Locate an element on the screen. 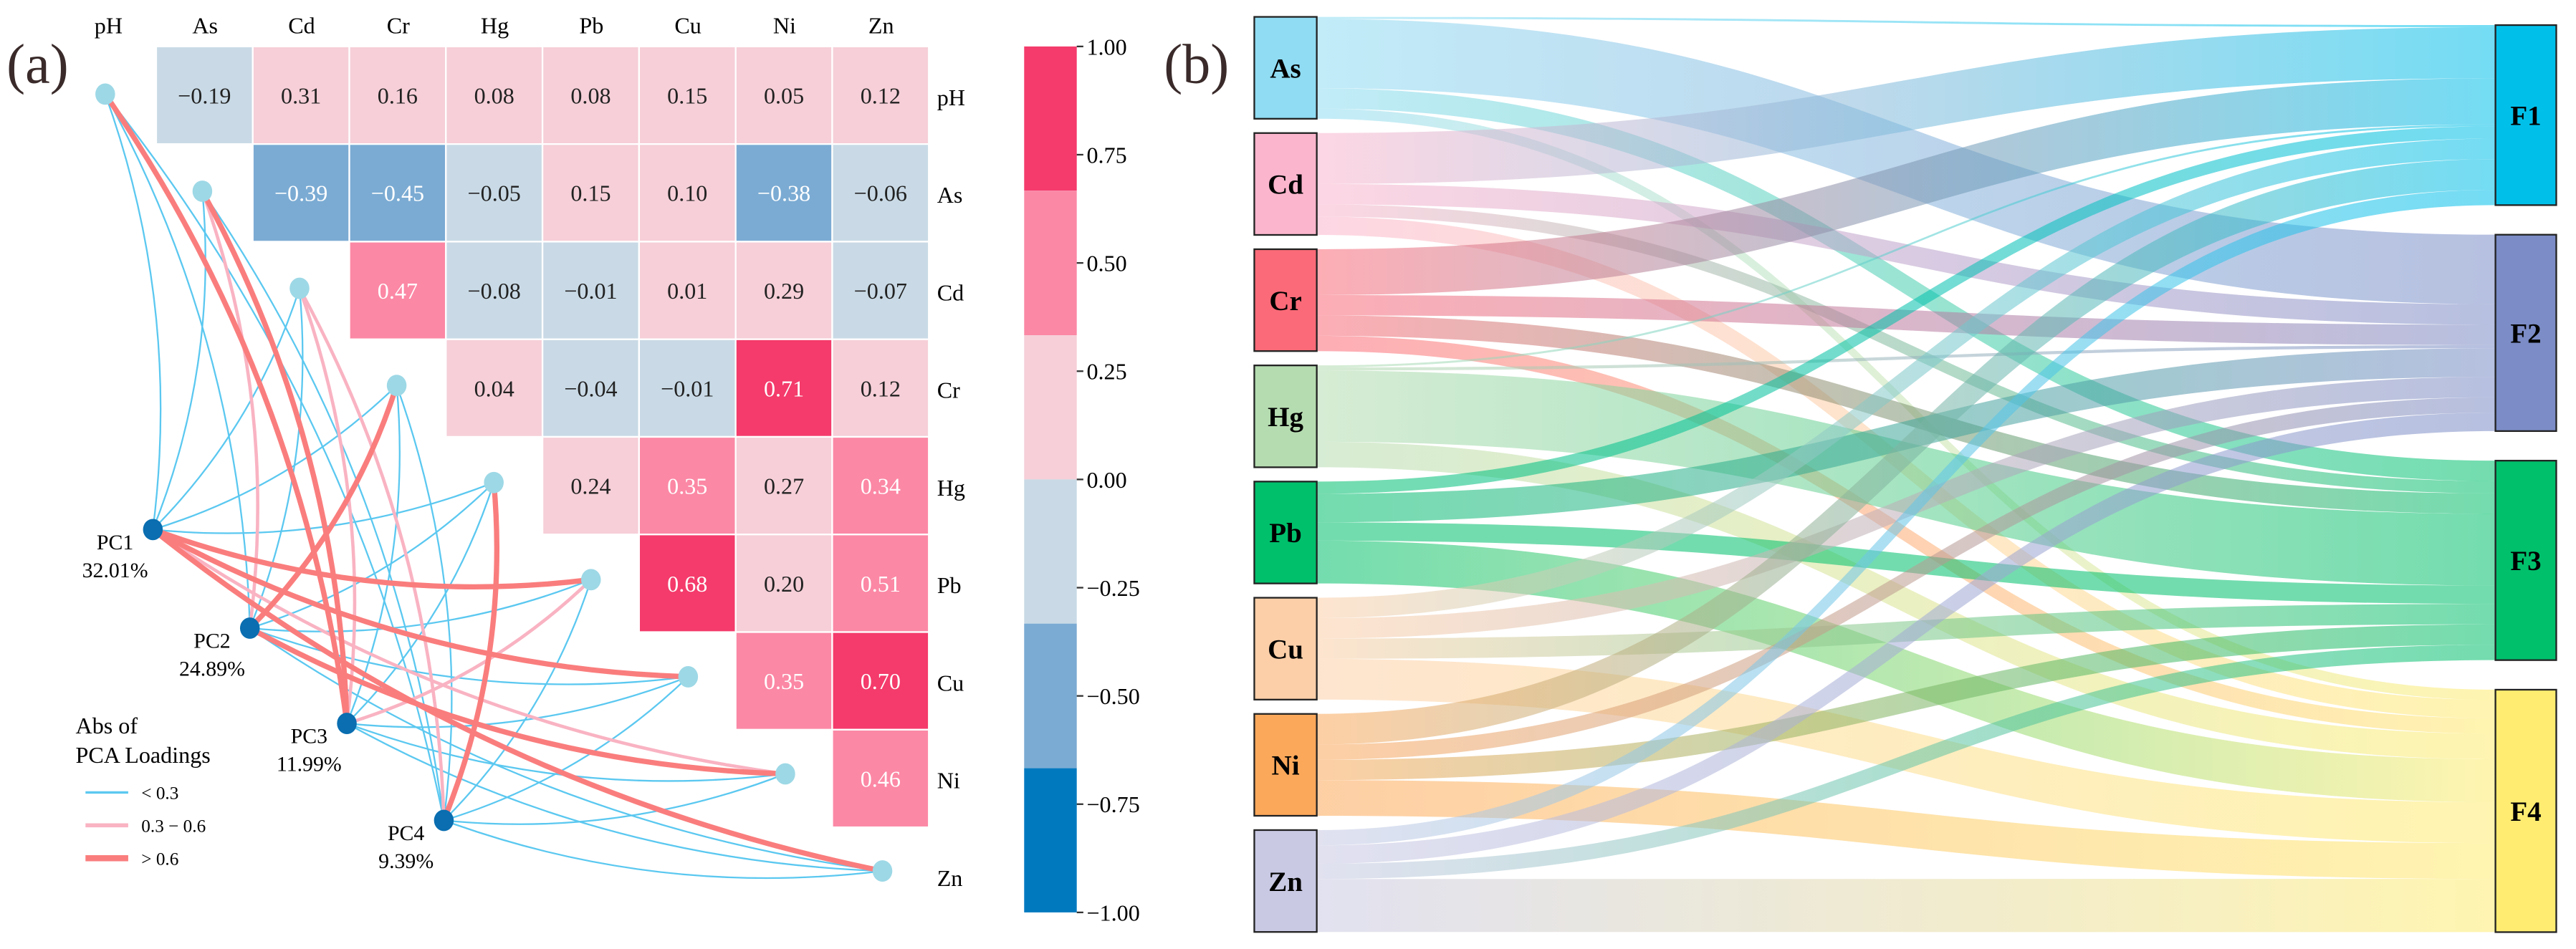 This screenshot has height=949, width=2576. heatmap-cell-value: 0.08 is located at coordinates (590, 95).